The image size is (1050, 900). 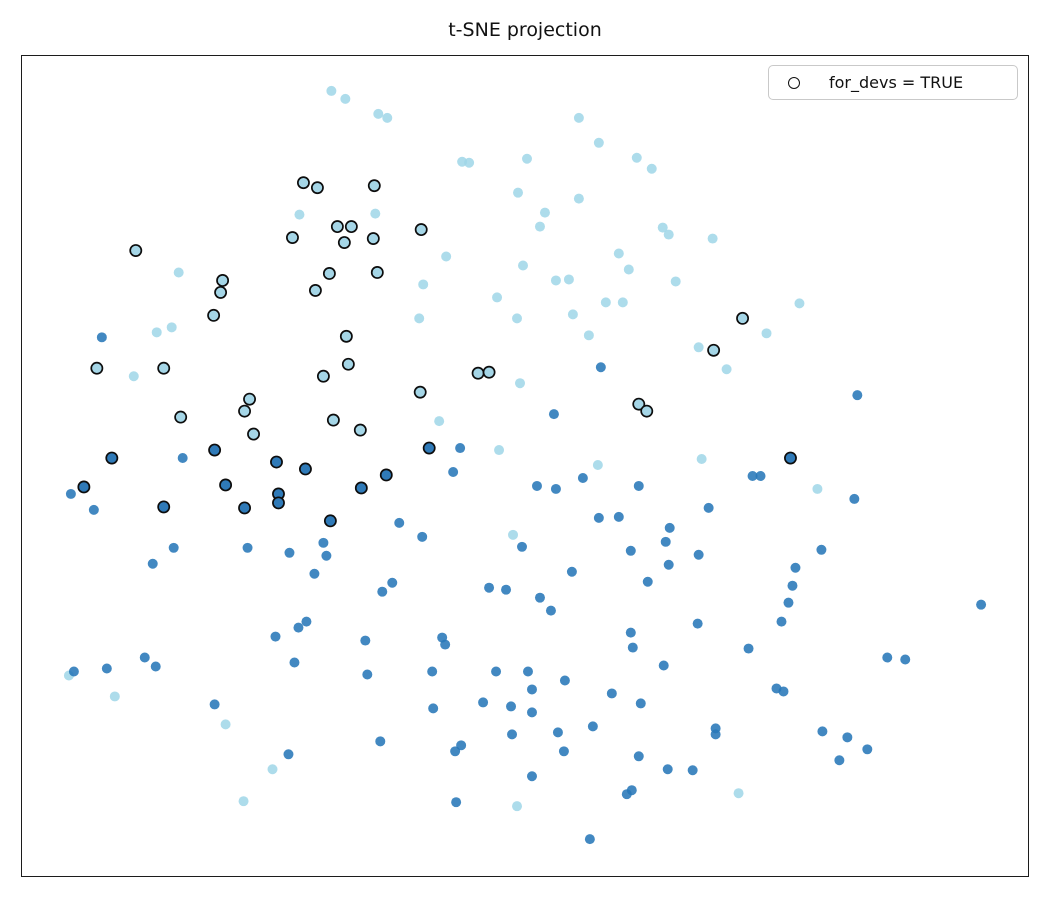 What do you see at coordinates (794, 82) in the screenshot?
I see `open-circle-icon` at bounding box center [794, 82].